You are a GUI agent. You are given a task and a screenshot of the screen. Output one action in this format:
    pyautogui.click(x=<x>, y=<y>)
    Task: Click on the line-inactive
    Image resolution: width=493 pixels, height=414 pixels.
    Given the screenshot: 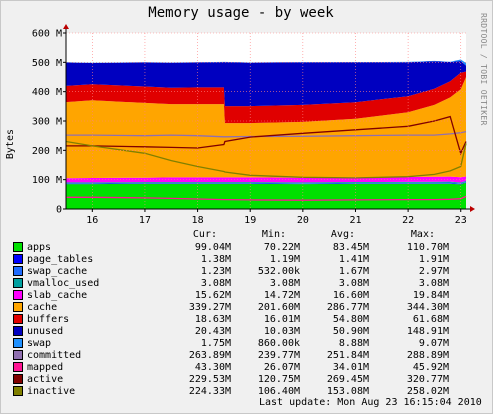 What is the action you would take?
    pyautogui.click(x=266, y=159)
    